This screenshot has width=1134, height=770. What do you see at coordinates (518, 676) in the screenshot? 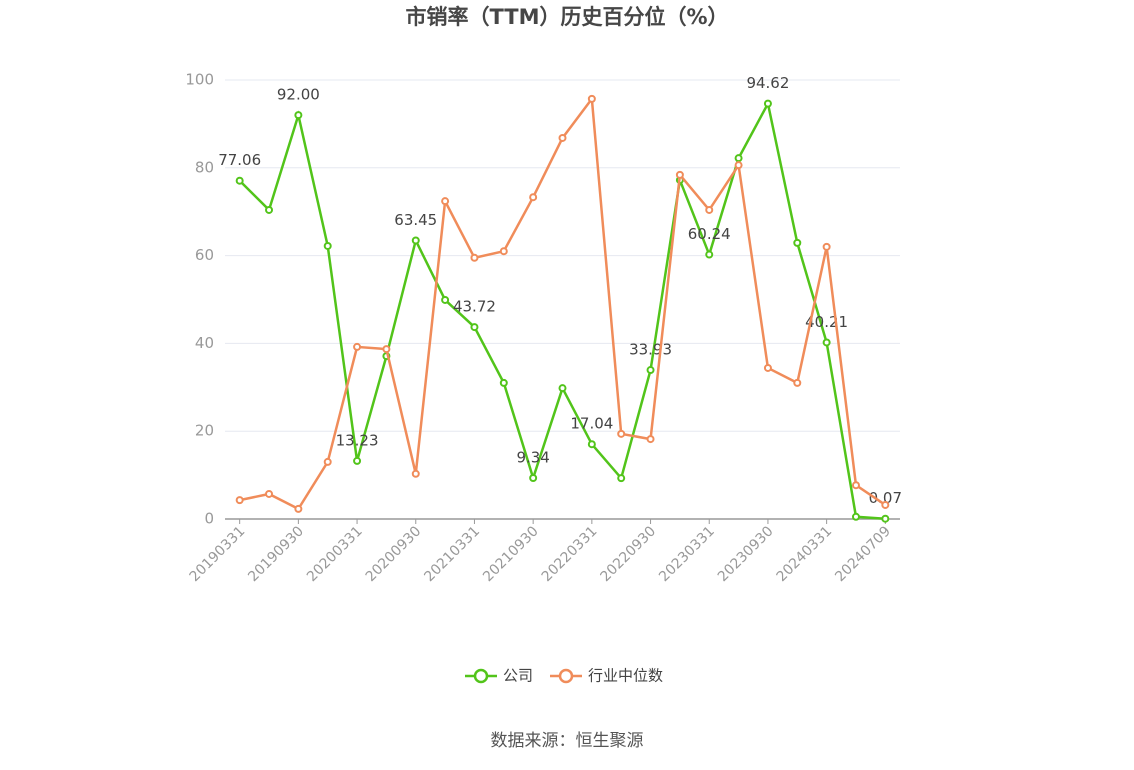
I see `legend-label: 公司` at bounding box center [518, 676].